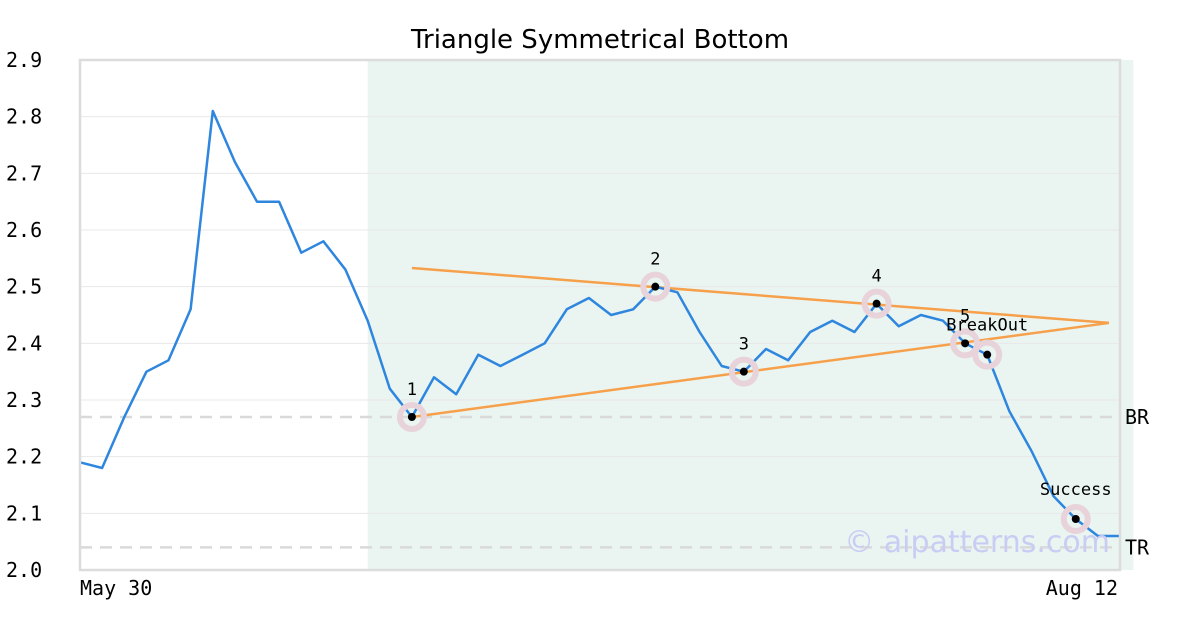 Image resolution: width=1200 pixels, height=630 pixels. Describe the element at coordinates (24, 173) in the screenshot. I see `y-tick-label: 2.7` at that location.